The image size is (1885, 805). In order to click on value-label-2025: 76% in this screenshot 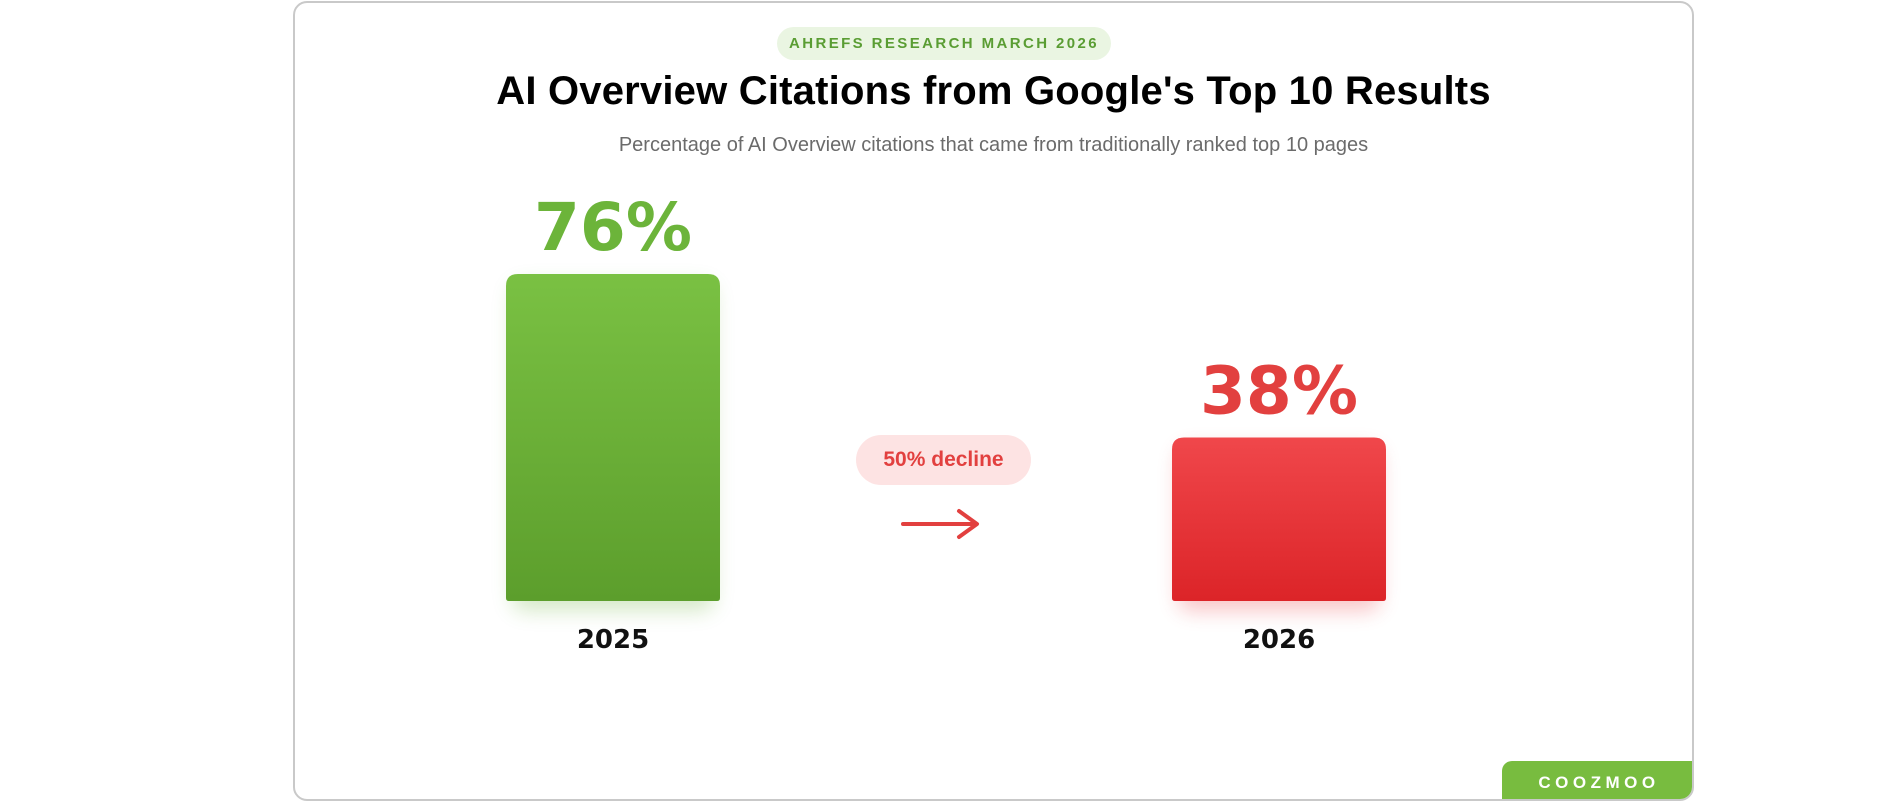, I will do `click(613, 227)`.